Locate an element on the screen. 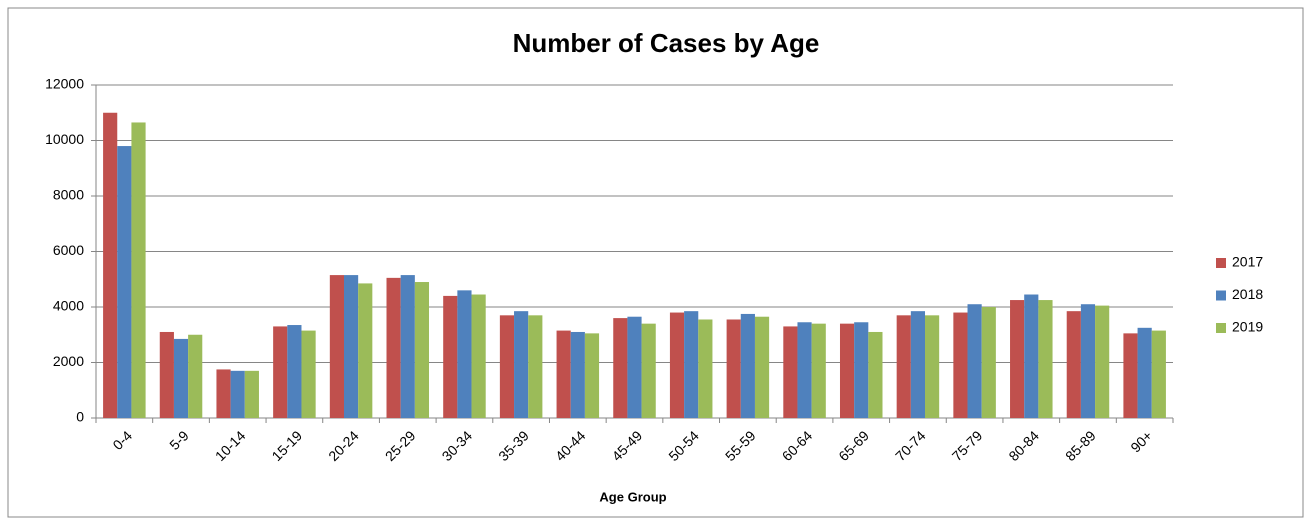  y-tick-label: 8000 is located at coordinates (68, 195).